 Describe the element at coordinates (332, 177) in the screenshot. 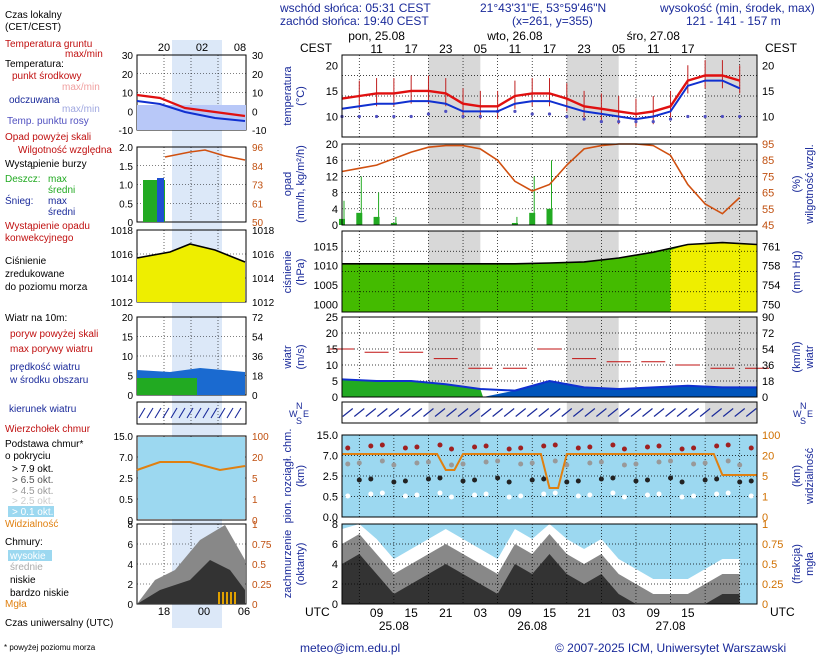

I see `precip-tick: 12` at that location.